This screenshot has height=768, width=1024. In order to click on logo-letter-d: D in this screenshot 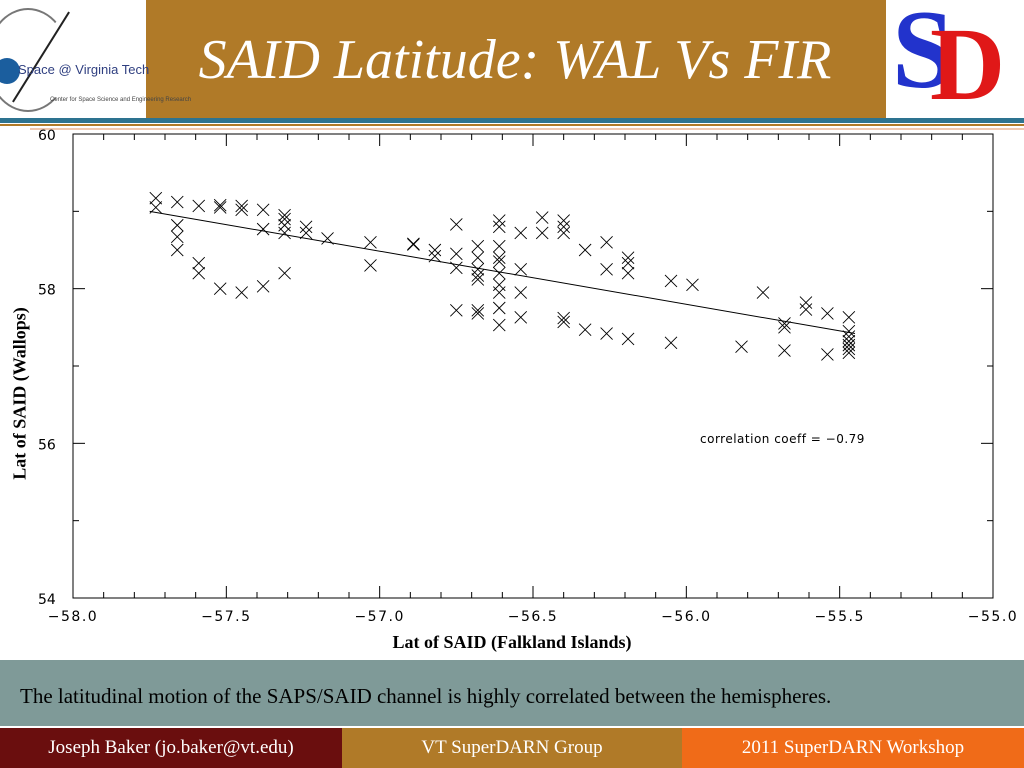, I will do `click(968, 64)`.